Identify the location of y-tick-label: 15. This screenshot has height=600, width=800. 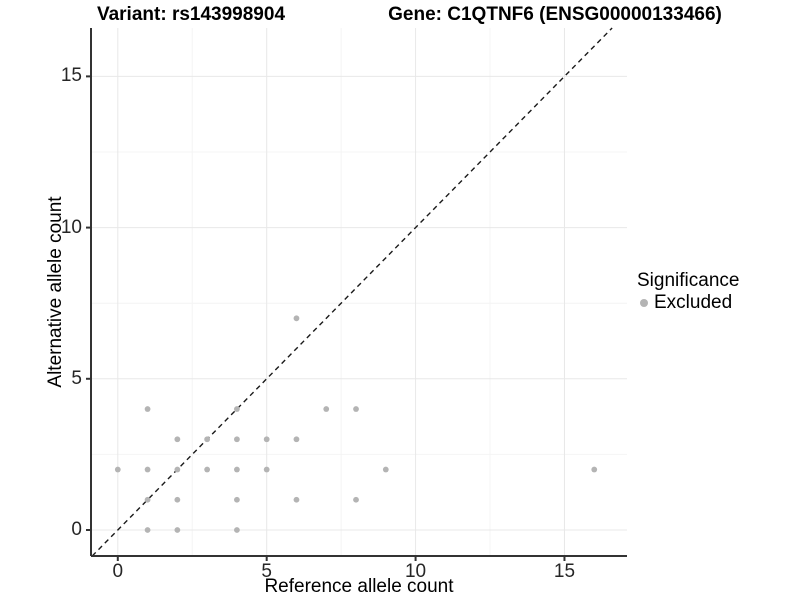
(71, 76).